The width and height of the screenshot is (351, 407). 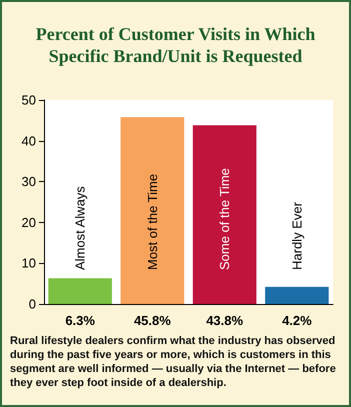 What do you see at coordinates (32, 304) in the screenshot?
I see `y-tick-label: 0` at bounding box center [32, 304].